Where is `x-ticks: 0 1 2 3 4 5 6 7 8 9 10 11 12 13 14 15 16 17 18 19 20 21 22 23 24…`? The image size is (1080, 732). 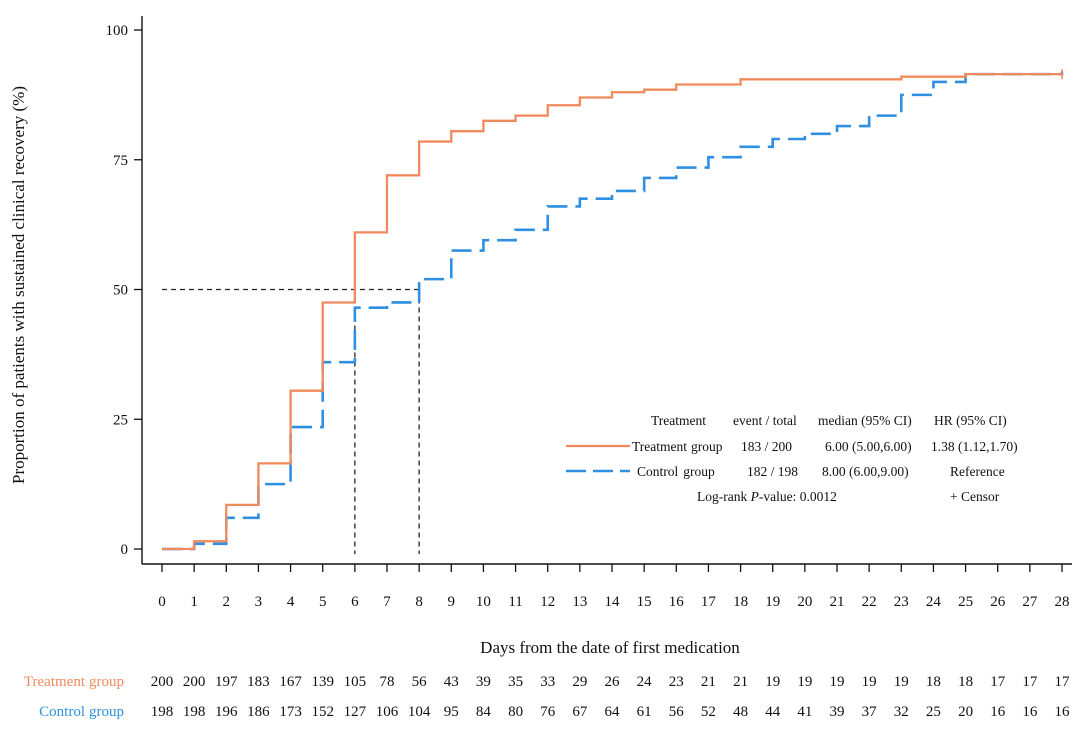
x-ticks: 0 1 2 3 4 5 6 7 8 9 10 11 12 13 14 15 16 17 18 19 20 21 22 23 24… is located at coordinates (614, 587).